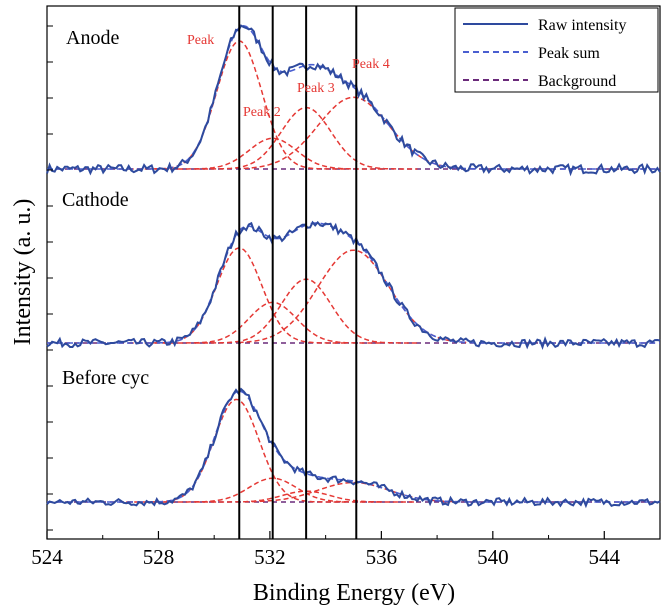 This screenshot has width=662, height=609. Describe the element at coordinates (582, 25) in the screenshot. I see `legend-label-raw: Raw intensity` at that location.